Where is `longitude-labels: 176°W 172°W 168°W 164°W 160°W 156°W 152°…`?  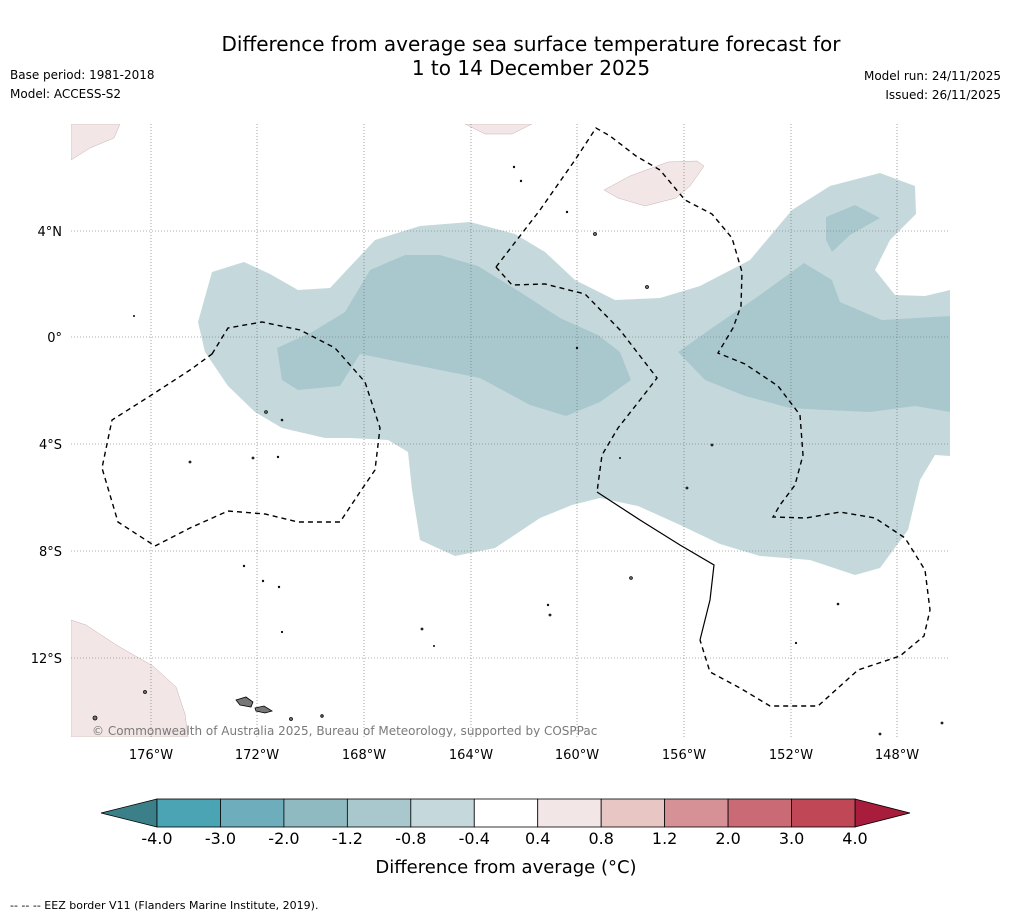 longitude-labels: 176°W 172°W 168°W 164°W 160°W 156°W 152°… is located at coordinates (524, 755).